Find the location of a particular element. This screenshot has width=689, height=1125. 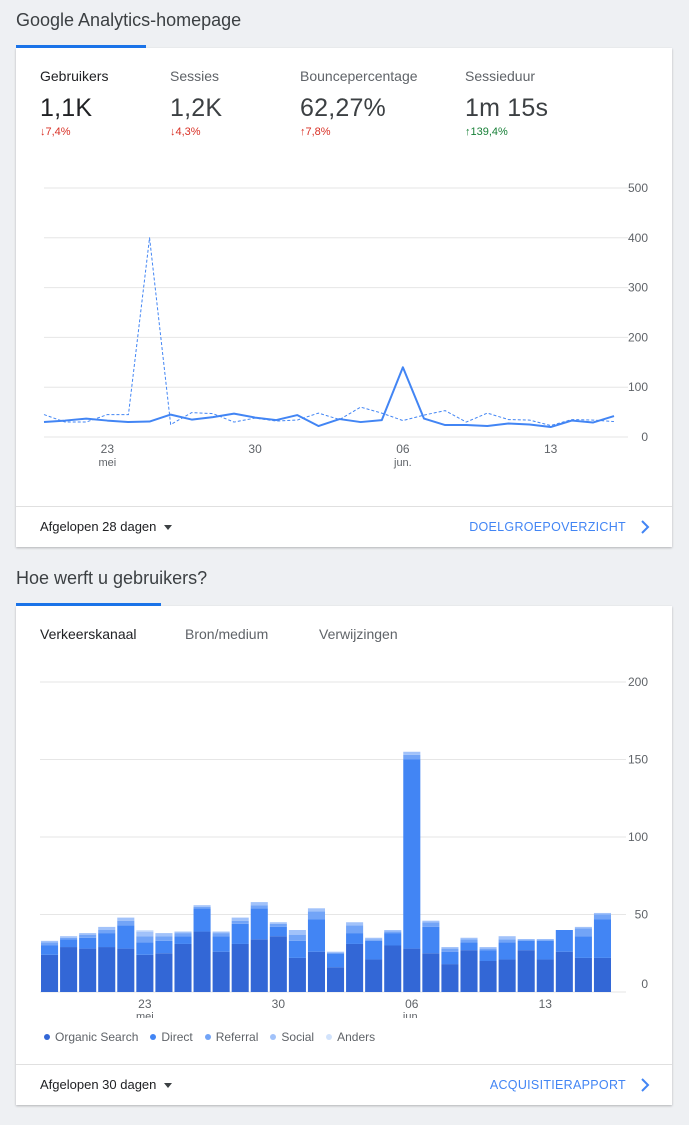

metric-delta: ↑7,8% is located at coordinates (359, 132).